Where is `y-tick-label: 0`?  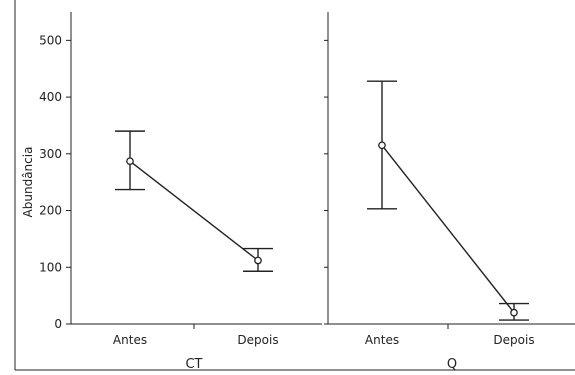 y-tick-label: 0 is located at coordinates (58, 324).